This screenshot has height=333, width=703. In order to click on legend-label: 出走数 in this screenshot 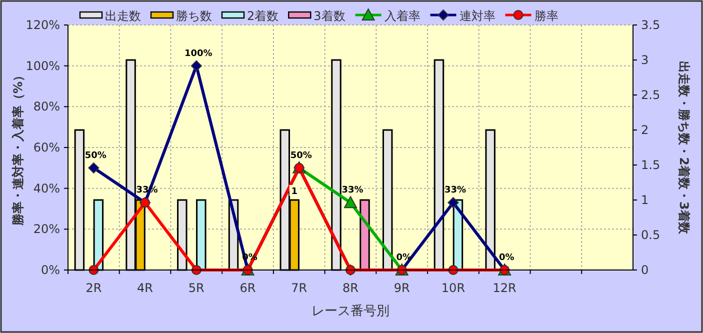, I will do `click(123, 16)`.